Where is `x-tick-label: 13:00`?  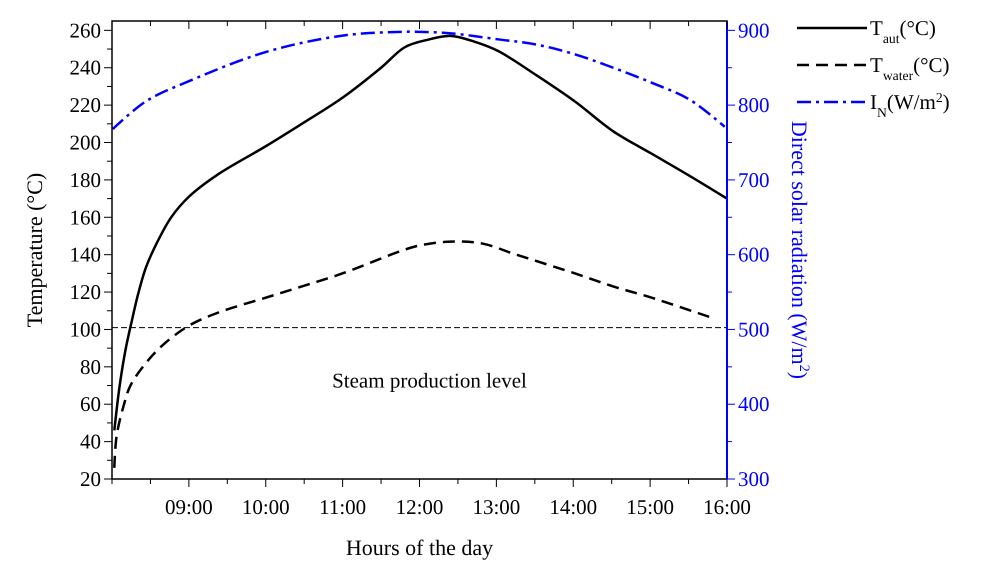
x-tick-label: 13:00 is located at coordinates (496, 507).